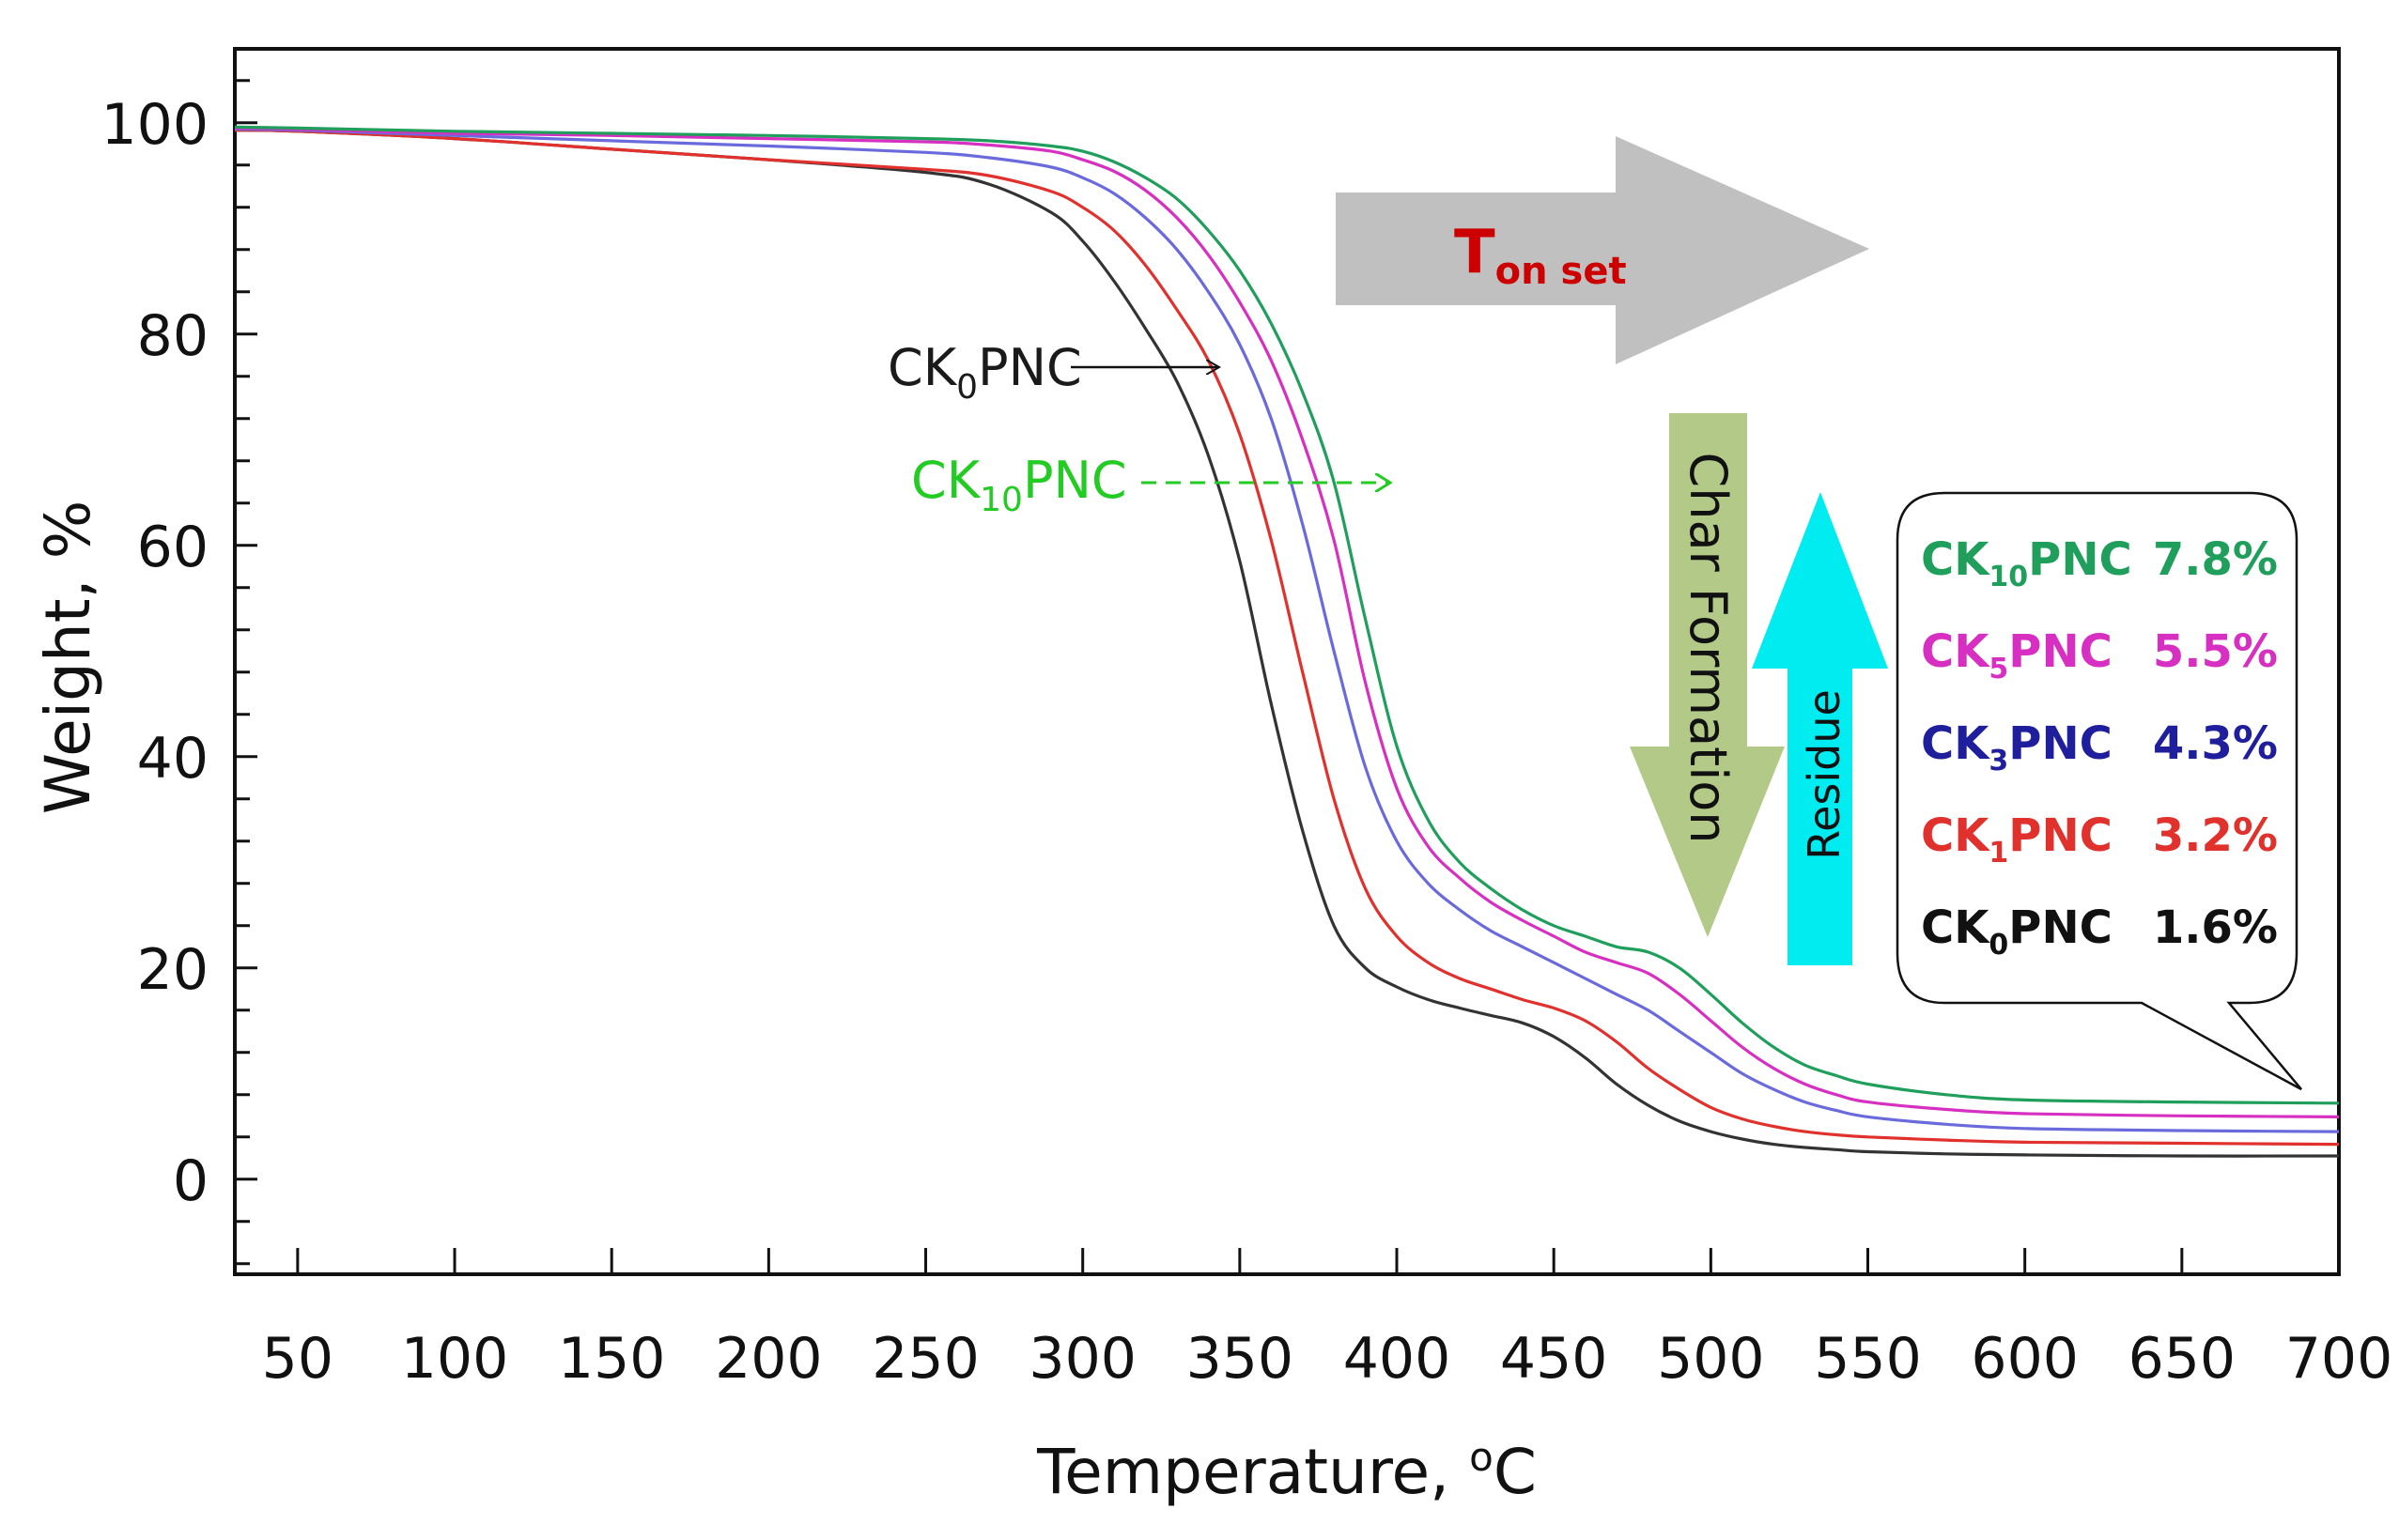  Describe the element at coordinates (926, 1359) in the screenshot. I see `x-tick-label: 250` at that location.